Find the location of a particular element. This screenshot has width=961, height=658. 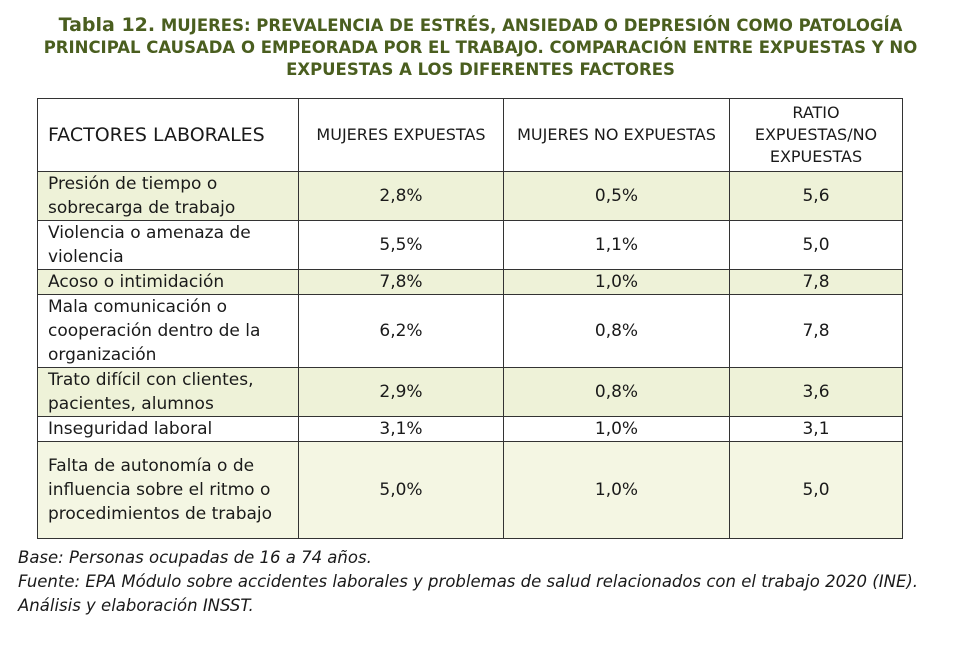

row-expuestas: 2,9% is located at coordinates (401, 392).